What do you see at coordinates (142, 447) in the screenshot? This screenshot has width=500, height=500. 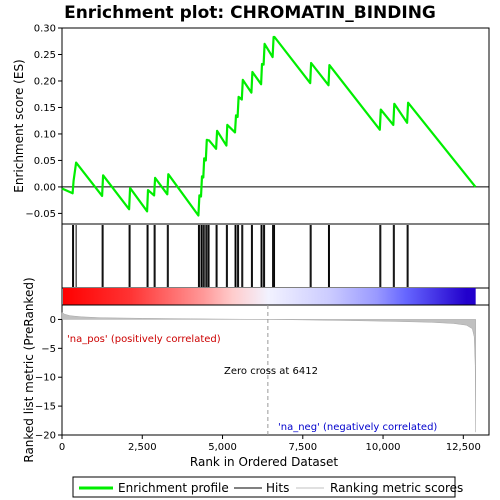 I see `x-tick-label-1: 2,500` at bounding box center [142, 447].